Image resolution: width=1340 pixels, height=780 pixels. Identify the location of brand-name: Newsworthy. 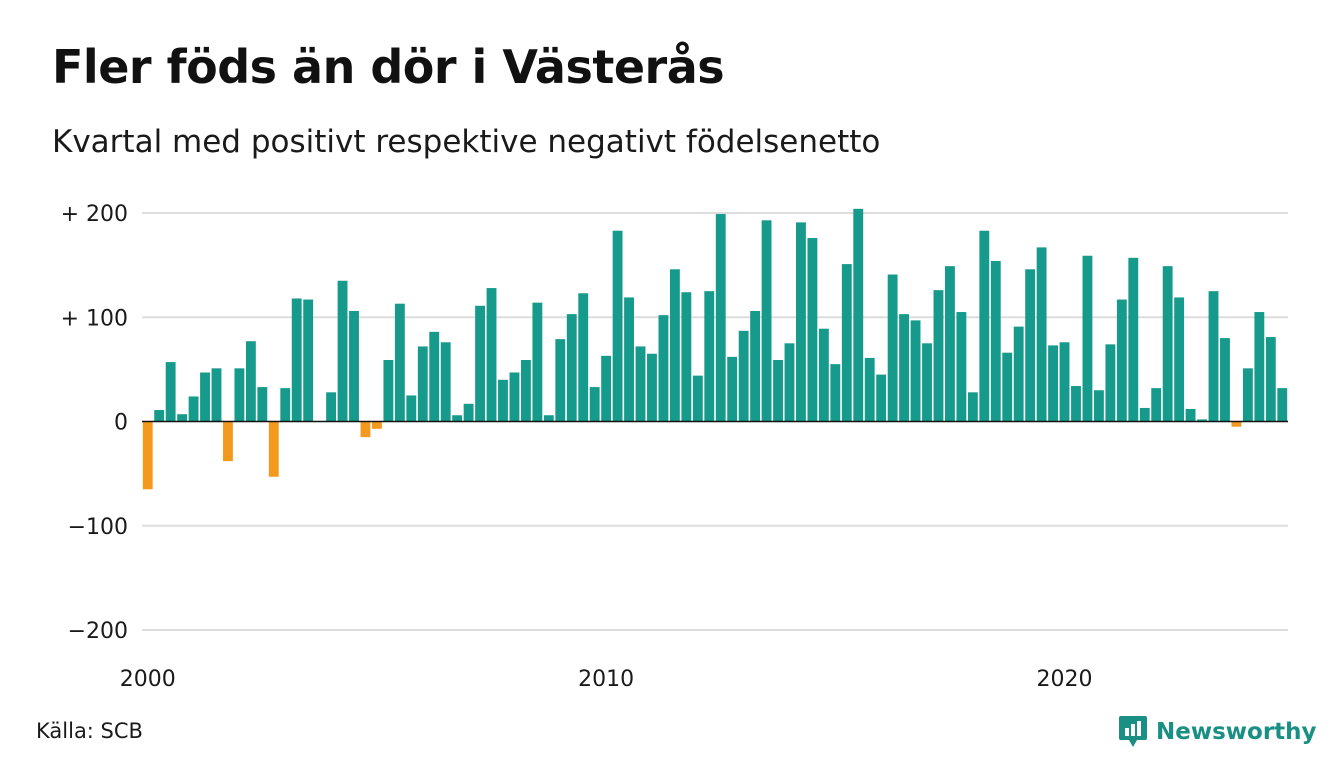
(1236, 732).